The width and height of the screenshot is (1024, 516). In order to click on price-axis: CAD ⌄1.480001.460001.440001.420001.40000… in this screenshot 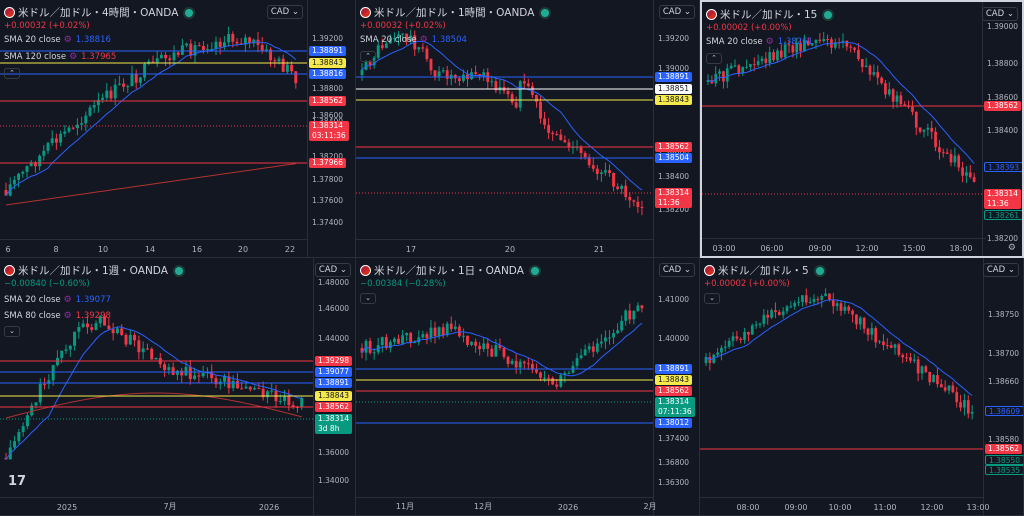, I will do `click(334, 386)`.